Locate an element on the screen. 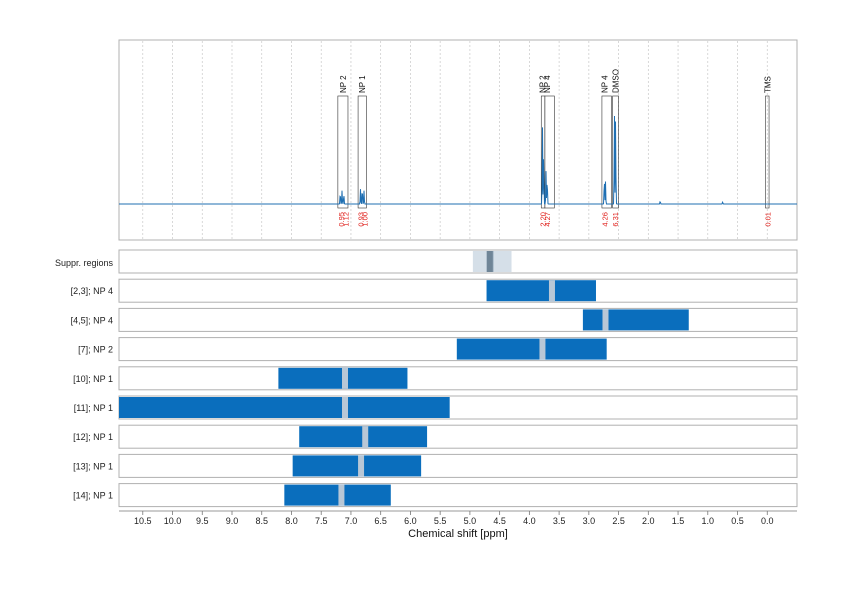  x-tick-label-10: 5.5 is located at coordinates (440, 521).